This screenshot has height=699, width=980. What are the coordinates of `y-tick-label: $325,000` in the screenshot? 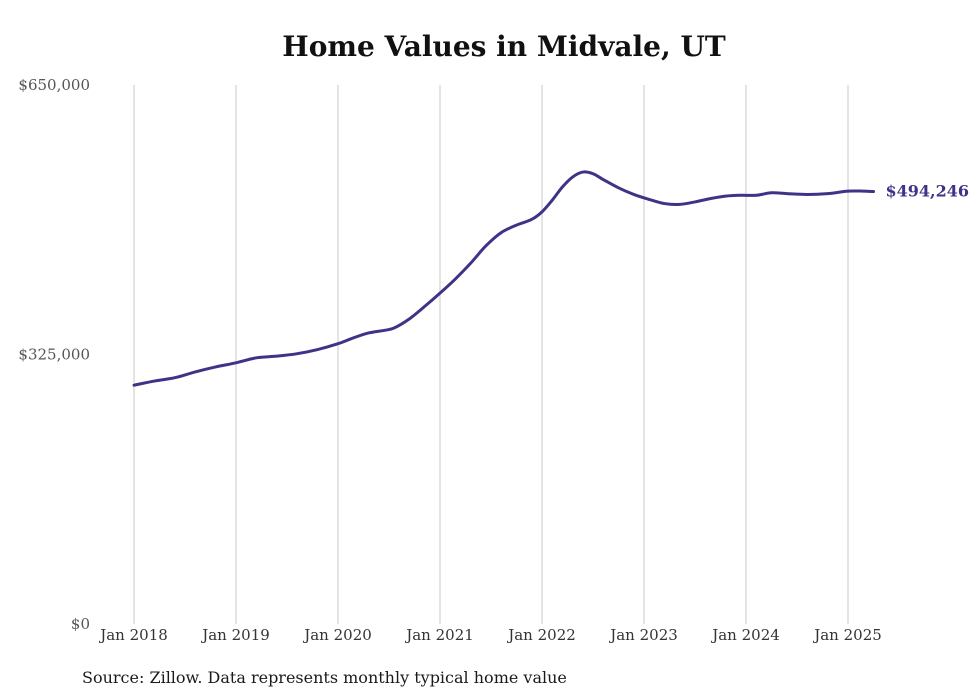 It's located at (54, 355).